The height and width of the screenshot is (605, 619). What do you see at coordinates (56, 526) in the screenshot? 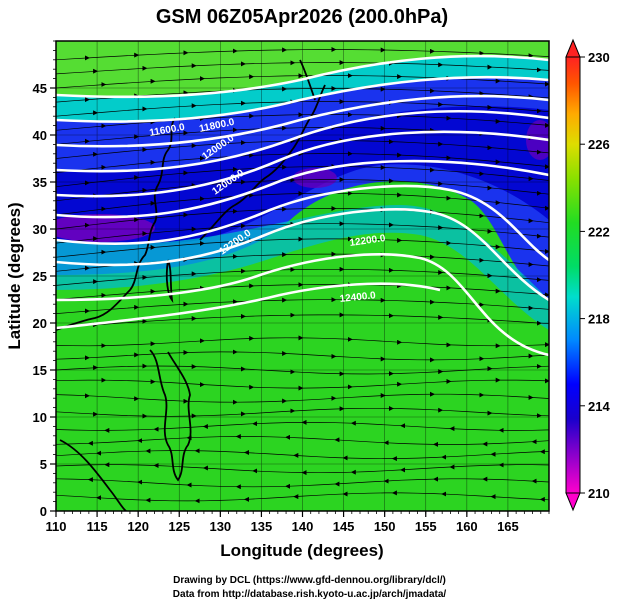
I see `x-tick-label: 110` at bounding box center [56, 526].